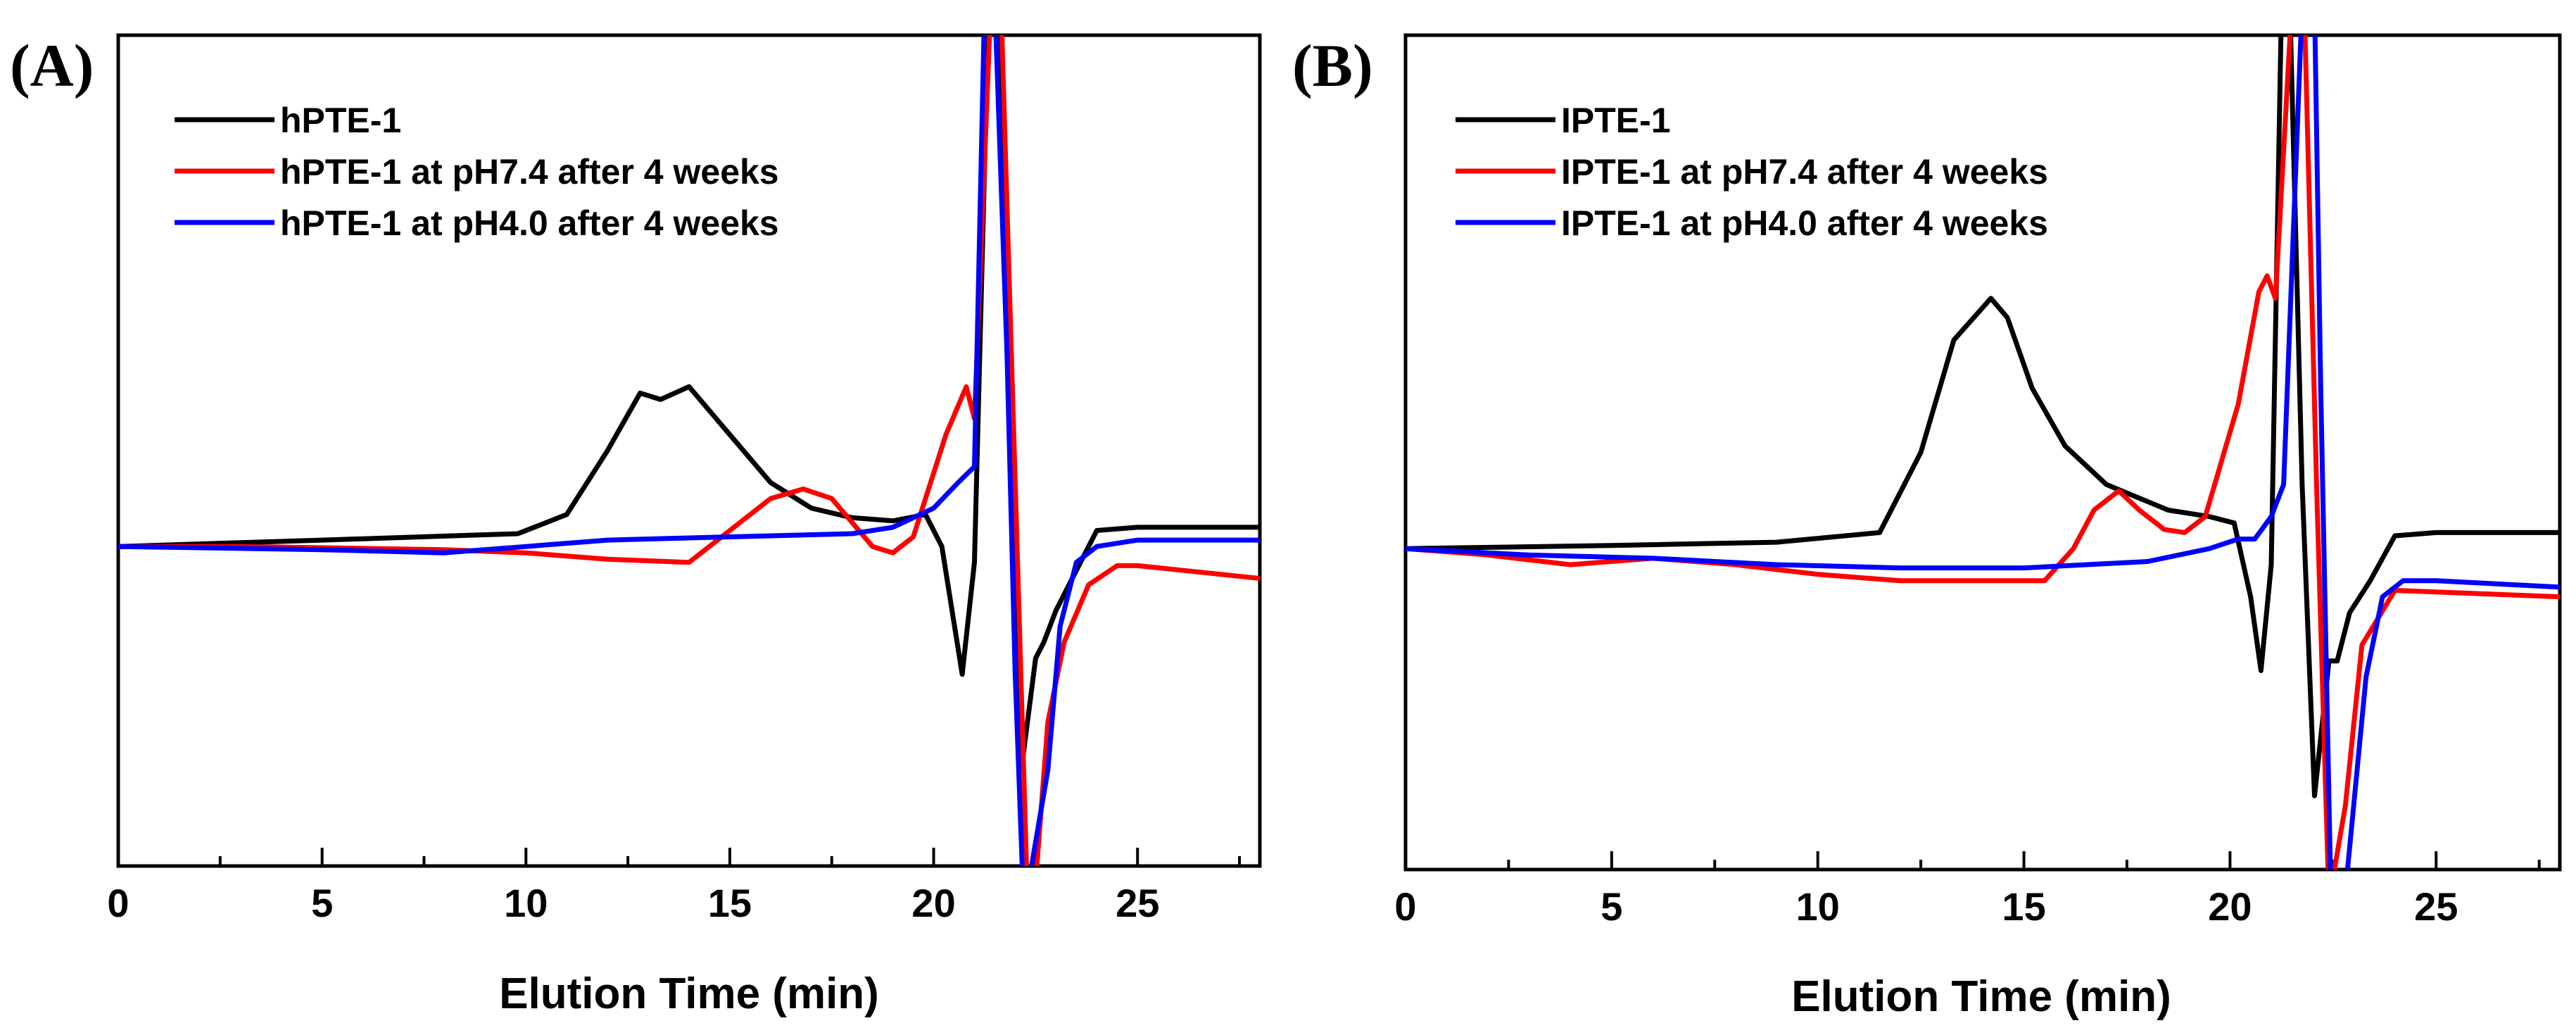 The height and width of the screenshot is (1035, 2576). I want to click on panel-a-legend-label-0: hPTE-1, so click(340, 121).